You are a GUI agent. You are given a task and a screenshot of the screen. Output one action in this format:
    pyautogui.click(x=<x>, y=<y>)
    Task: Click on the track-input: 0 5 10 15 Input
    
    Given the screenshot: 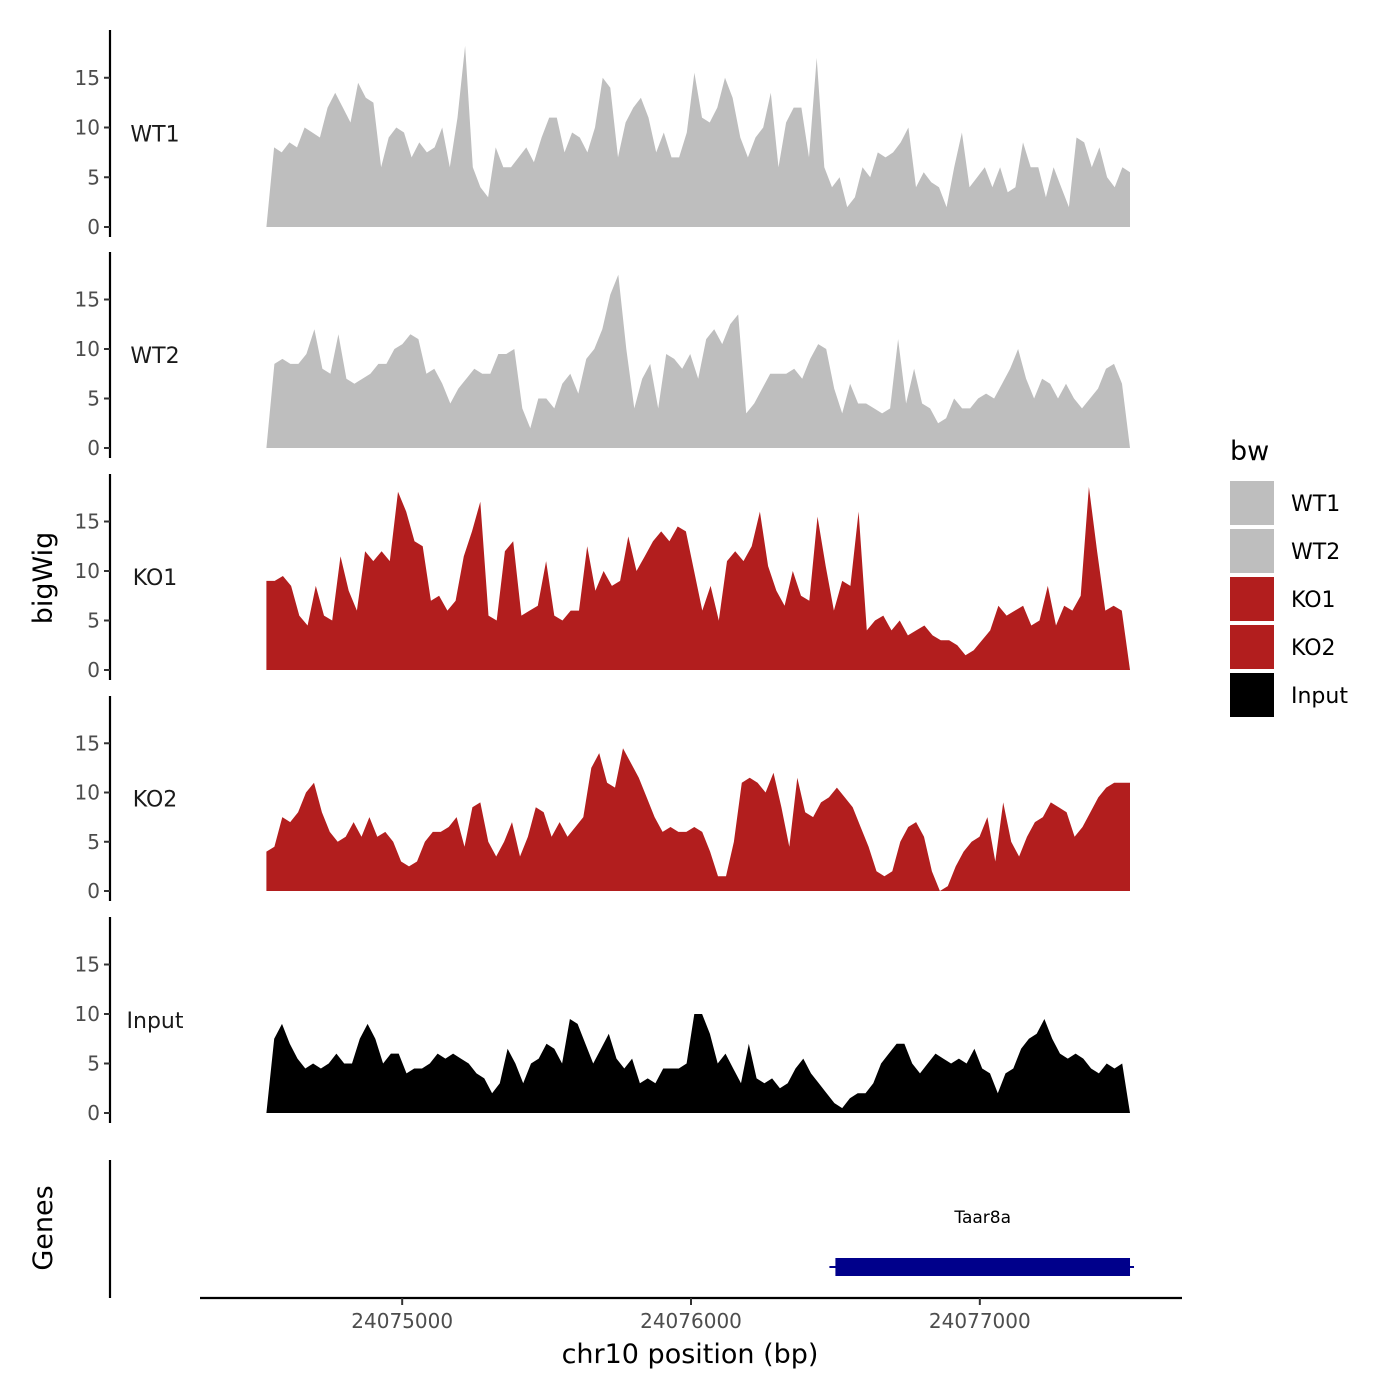 What is the action you would take?
    pyautogui.click(x=602, y=1021)
    